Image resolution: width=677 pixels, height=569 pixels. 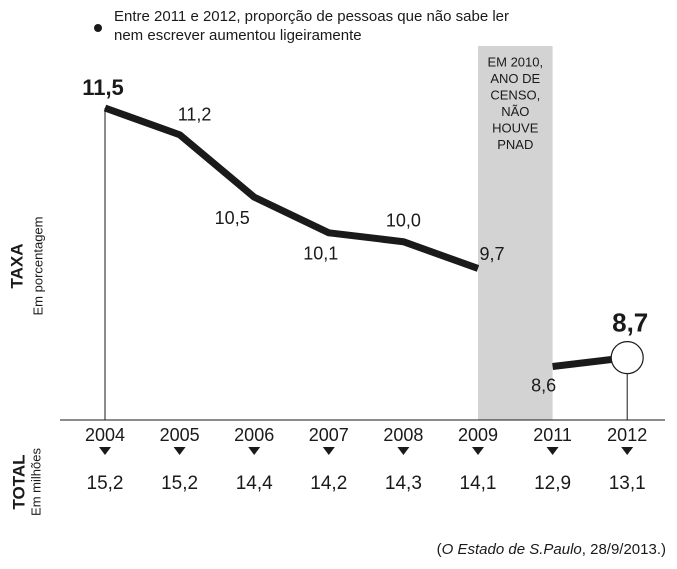 I want to click on data-label: 8,7, so click(x=630, y=322).